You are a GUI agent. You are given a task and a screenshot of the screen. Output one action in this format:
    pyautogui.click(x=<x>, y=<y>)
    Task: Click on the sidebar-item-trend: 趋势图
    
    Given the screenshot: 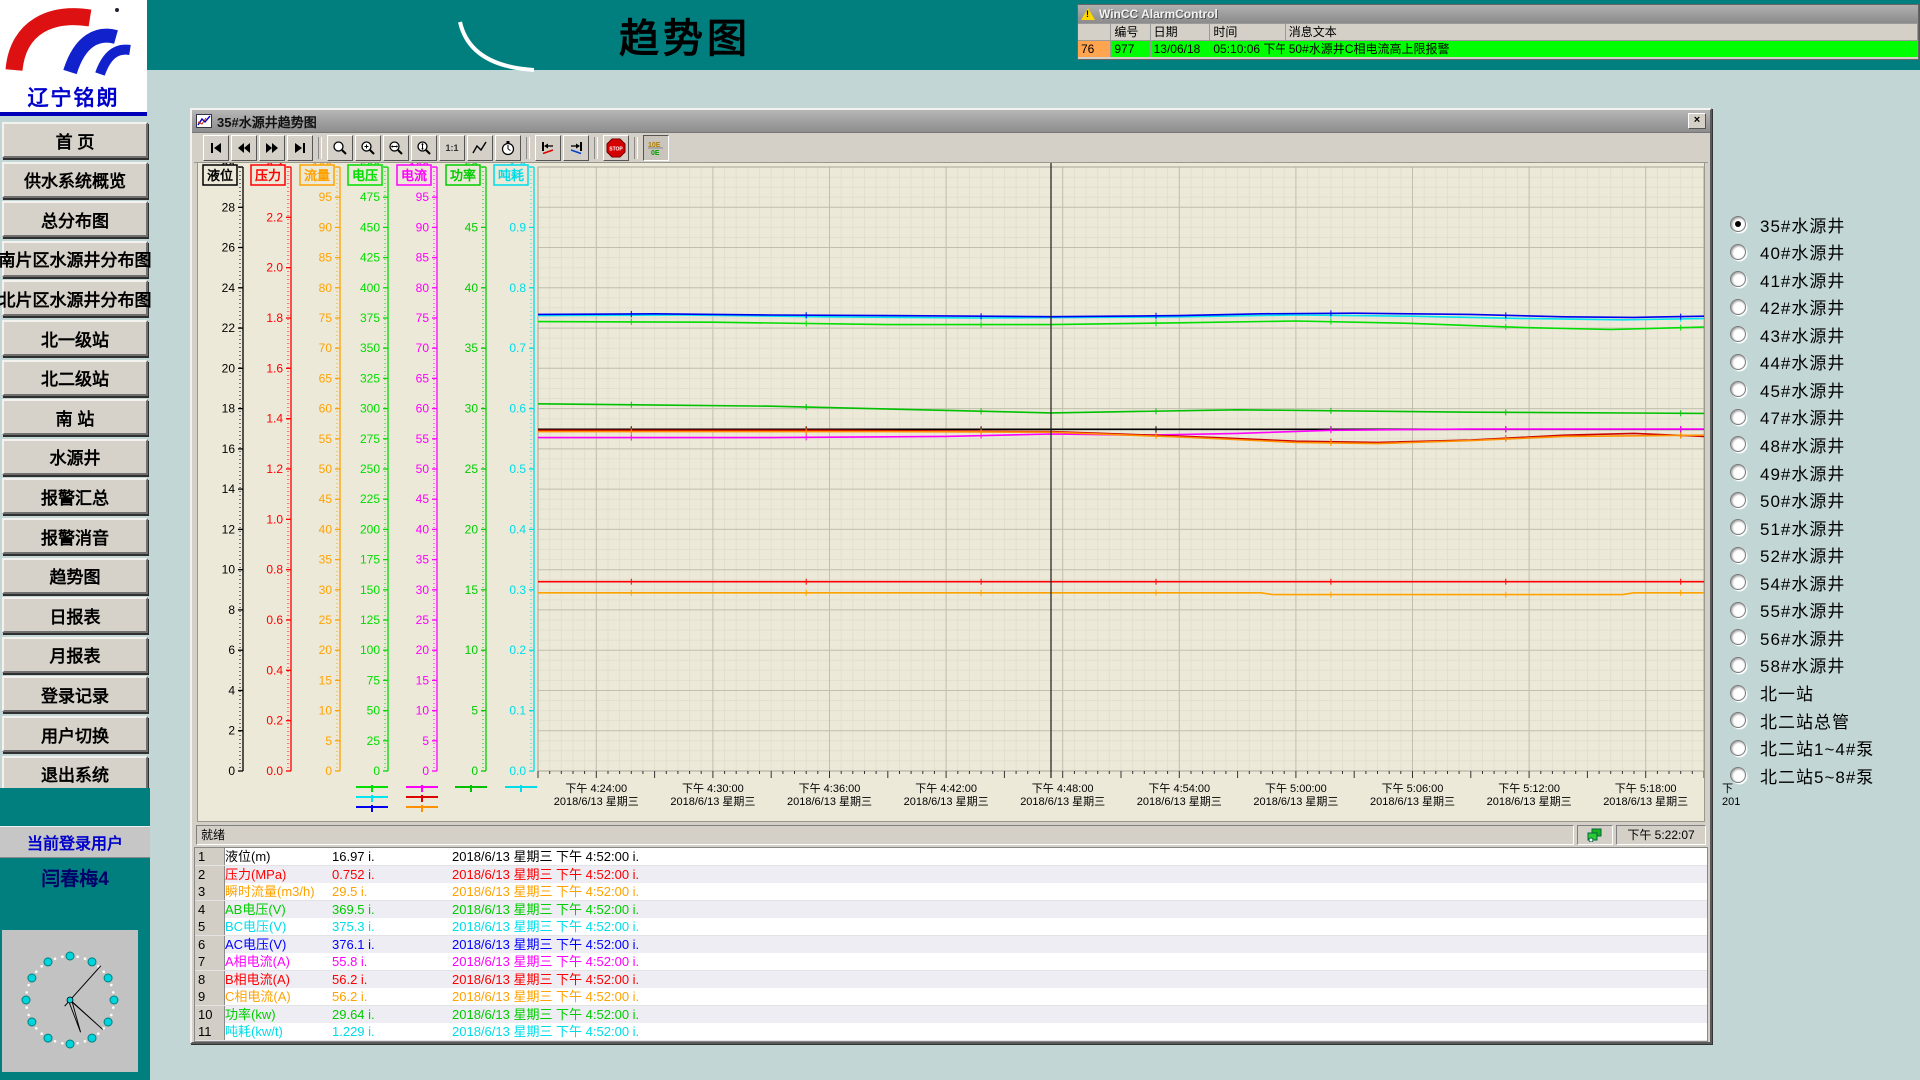 What is the action you would take?
    pyautogui.click(x=75, y=575)
    